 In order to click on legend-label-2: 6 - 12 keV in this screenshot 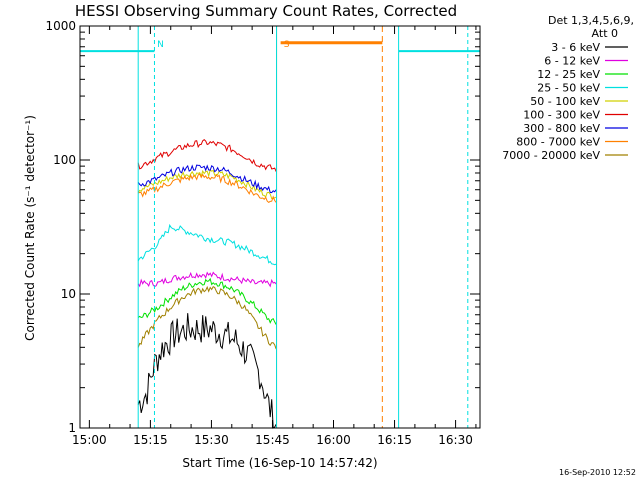, I will do `click(572, 61)`.